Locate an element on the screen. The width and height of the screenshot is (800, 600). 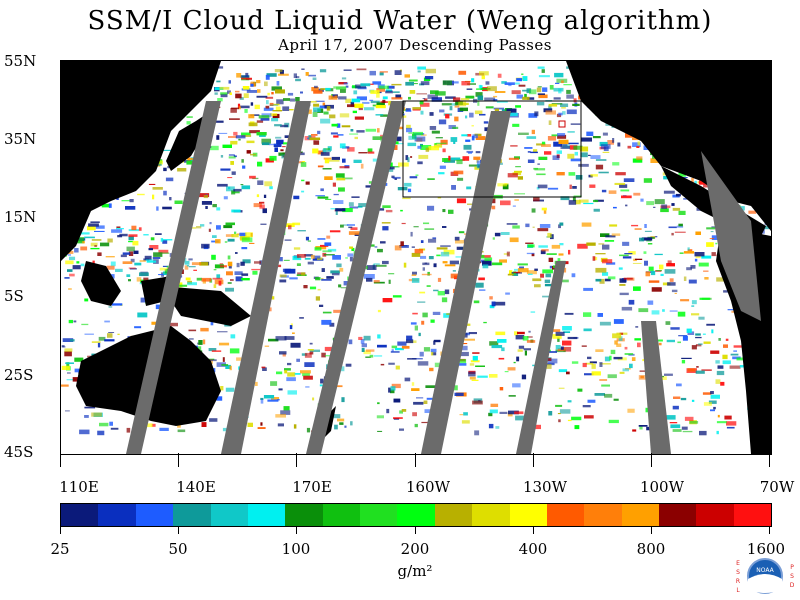
colorbar-label-200: 200 is located at coordinates (415, 549).